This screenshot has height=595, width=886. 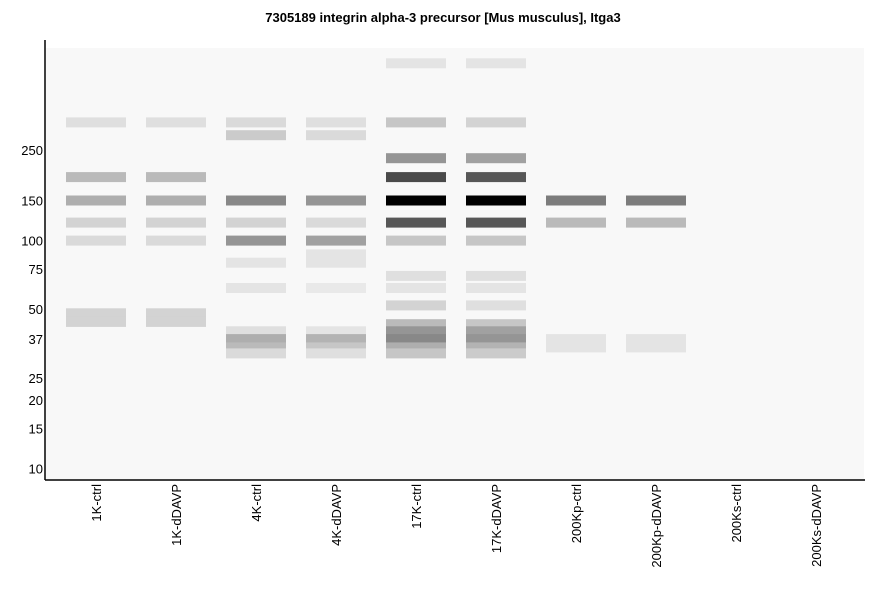 I want to click on x-tick-label: 200Kp-ctrl, so click(x=576, y=513).